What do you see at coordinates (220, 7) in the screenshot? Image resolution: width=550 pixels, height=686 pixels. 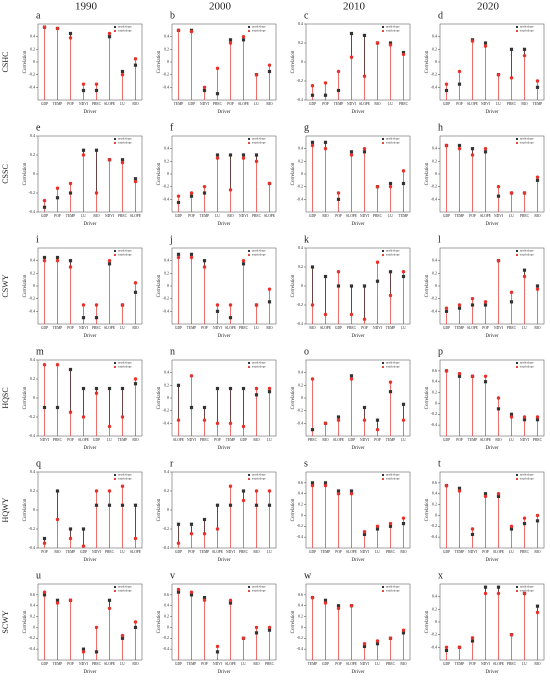 I see `column-header: 2000` at bounding box center [220, 7].